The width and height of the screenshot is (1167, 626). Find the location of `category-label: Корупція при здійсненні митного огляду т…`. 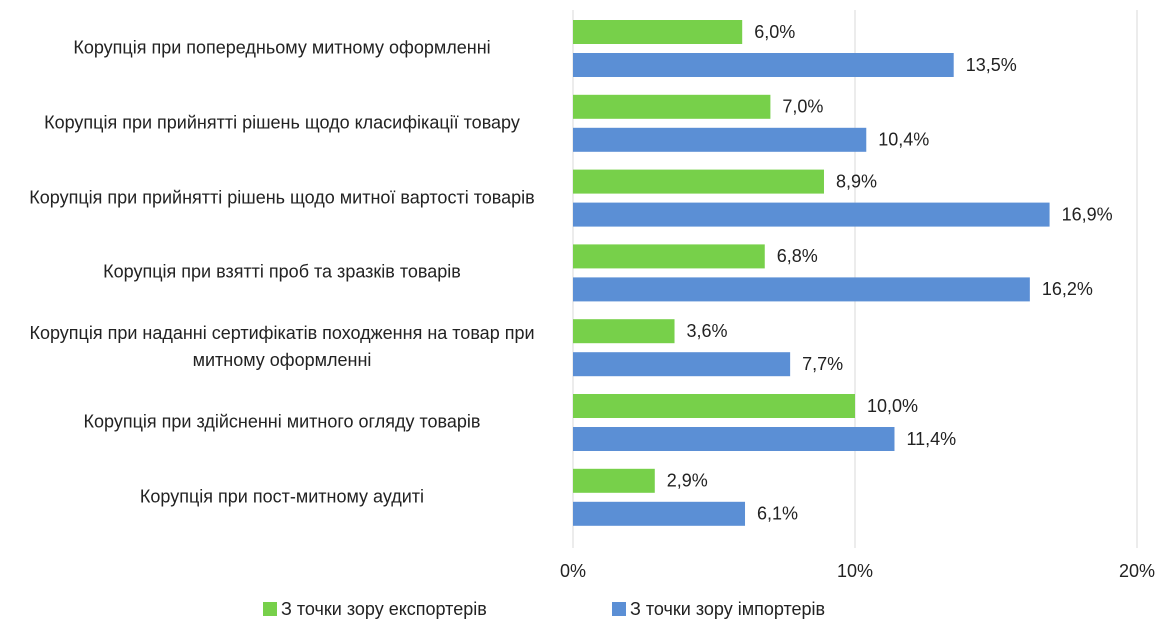

category-label: Корупція при здійсненні митного огляду т… is located at coordinates (282, 421).